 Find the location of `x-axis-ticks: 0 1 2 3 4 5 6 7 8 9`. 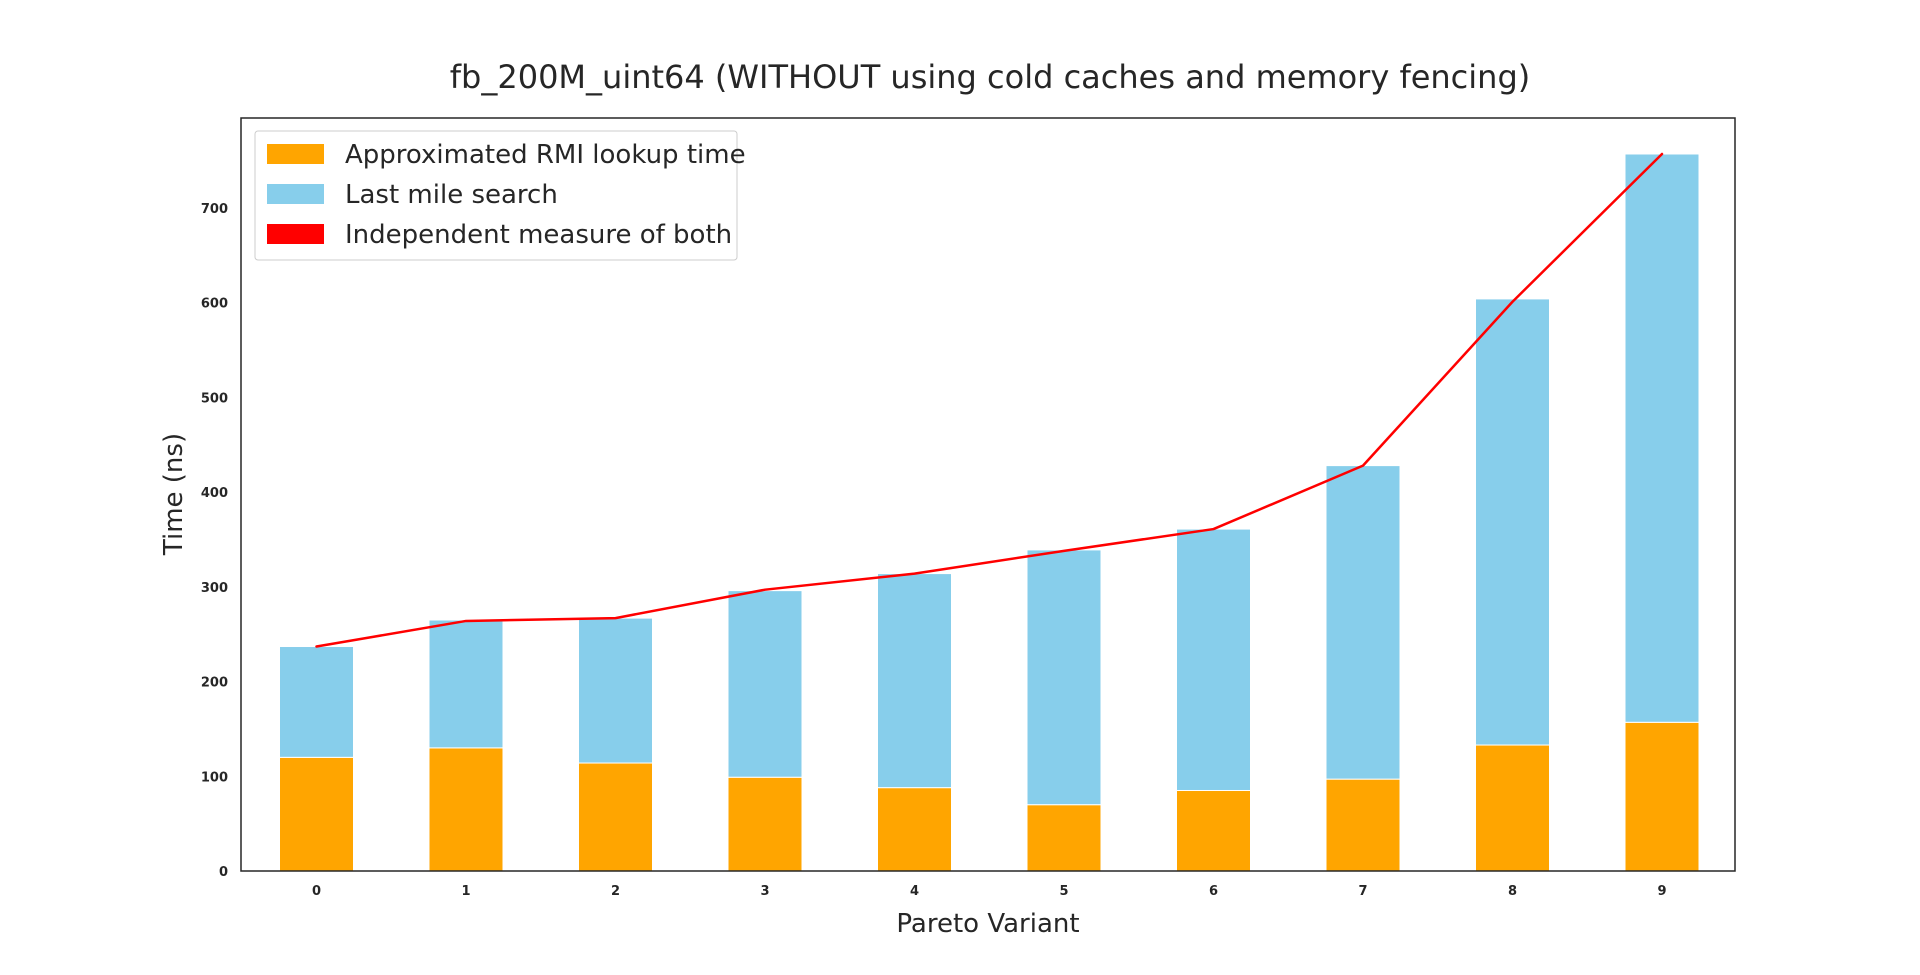

x-axis-ticks: 0 1 2 3 4 5 6 7 8 9 is located at coordinates (989, 891).